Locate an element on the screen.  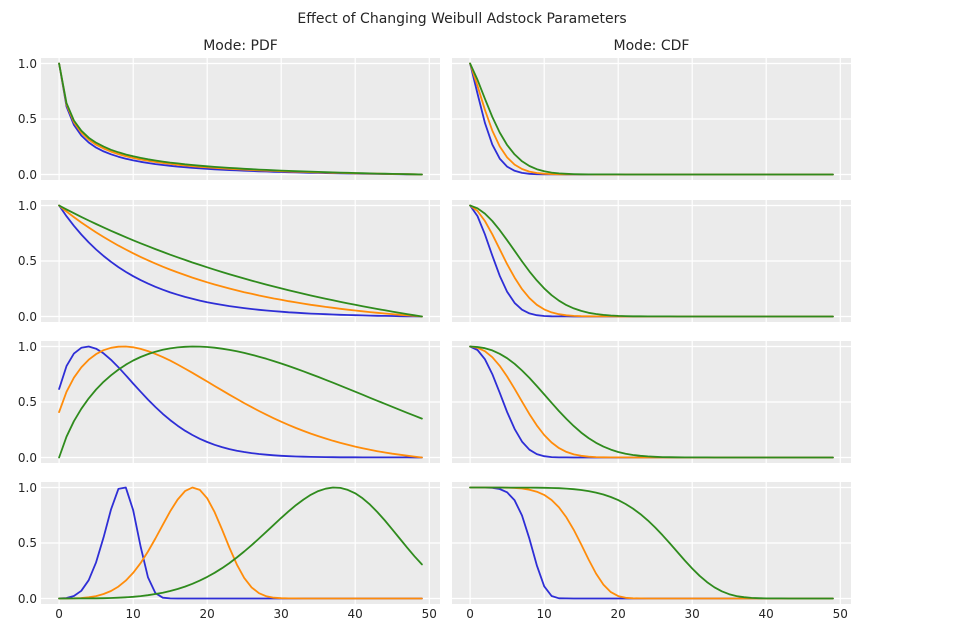
column-title-cdf: Mode: CDF is located at coordinates (651, 46).